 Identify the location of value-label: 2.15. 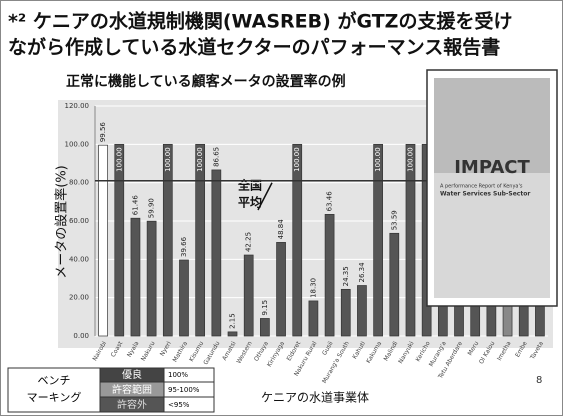
(233, 321).